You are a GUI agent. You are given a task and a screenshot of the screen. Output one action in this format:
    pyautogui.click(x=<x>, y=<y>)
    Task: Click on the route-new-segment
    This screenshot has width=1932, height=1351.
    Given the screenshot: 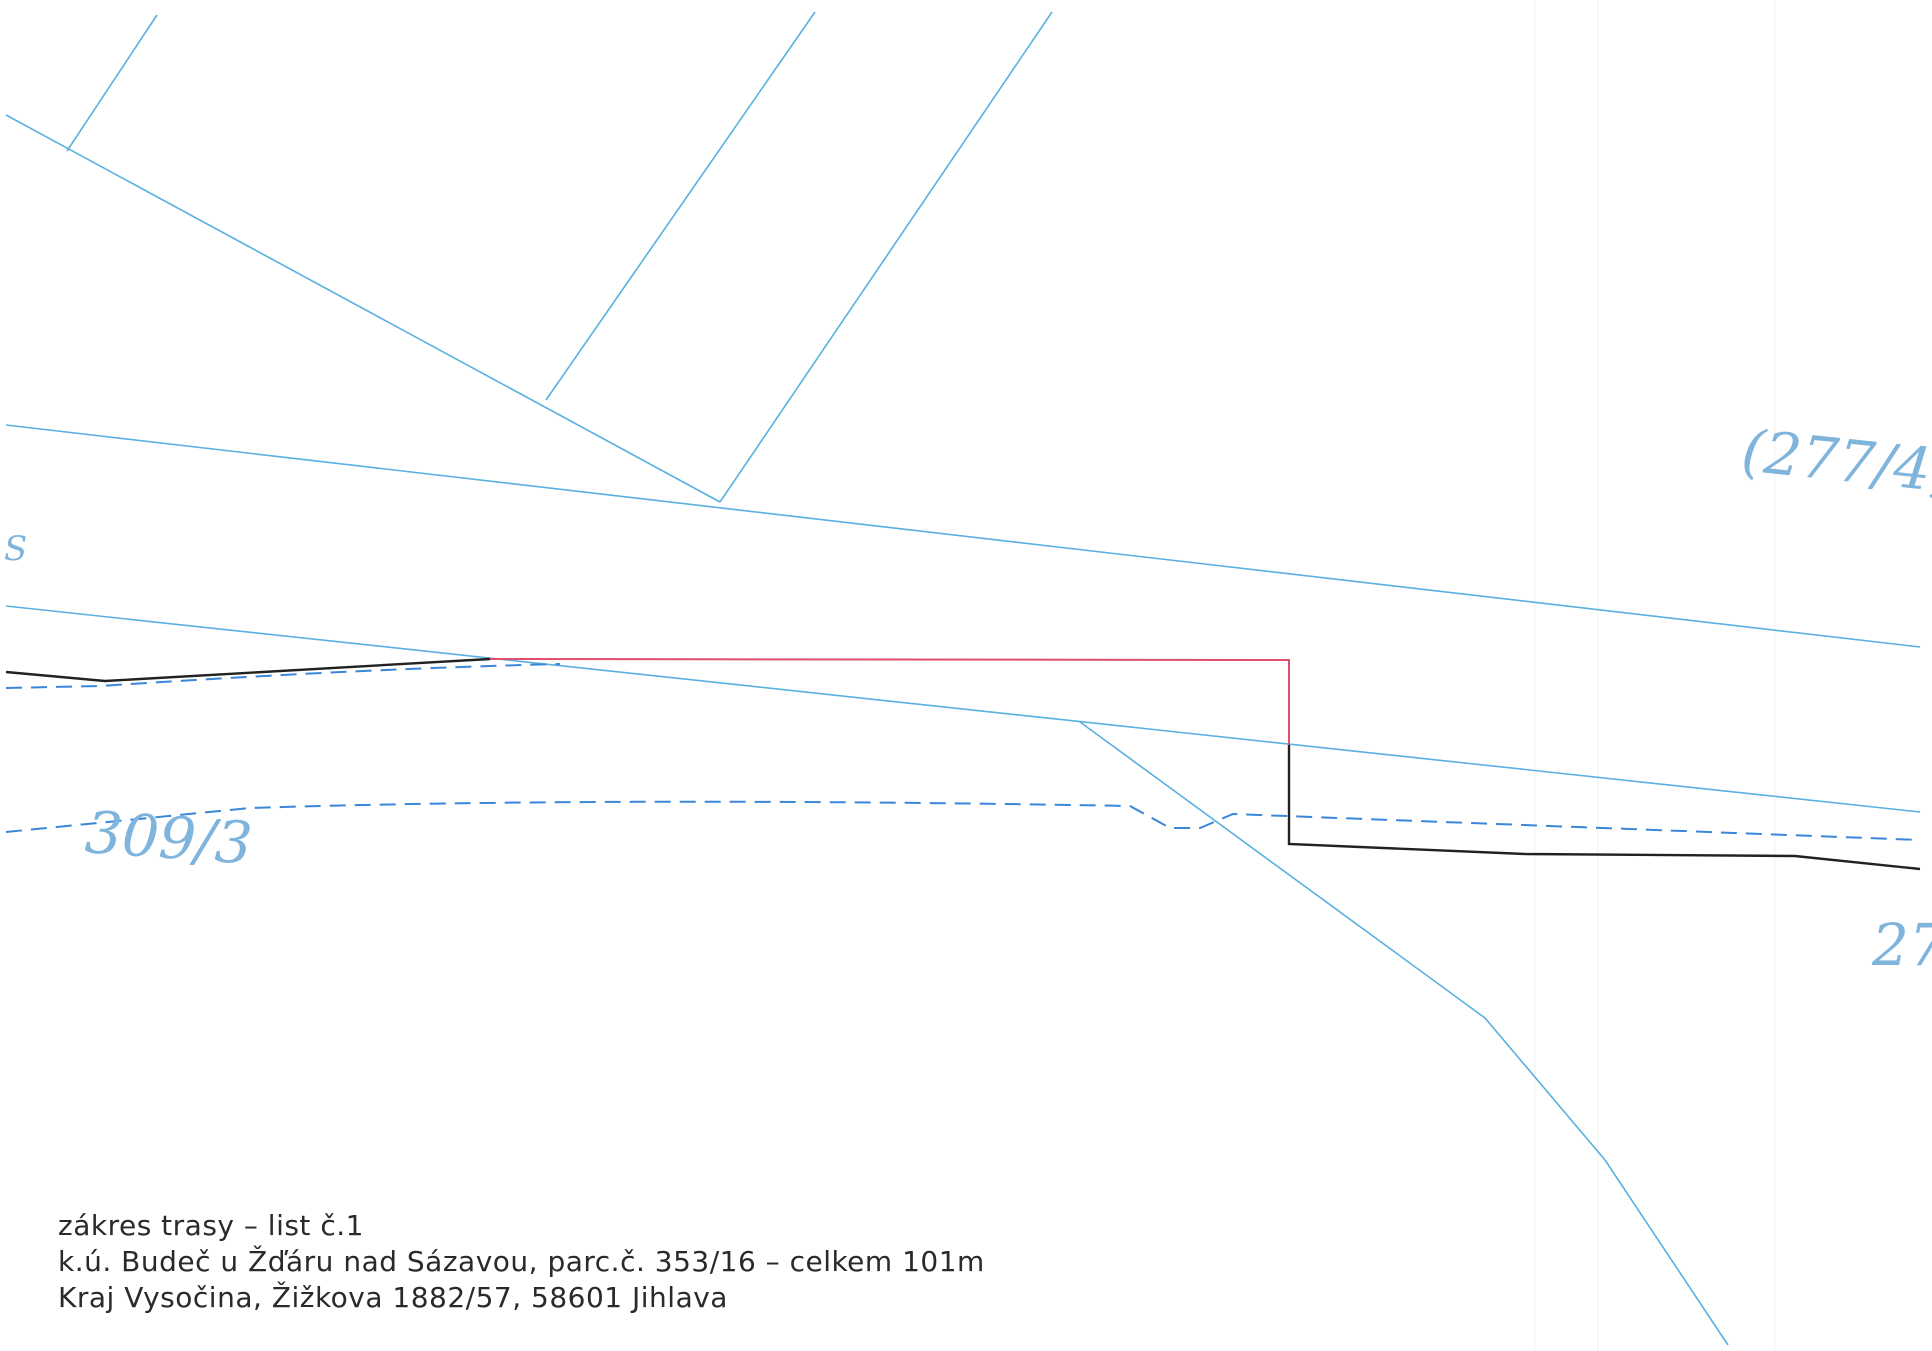 What is the action you would take?
    pyautogui.click(x=889, y=701)
    